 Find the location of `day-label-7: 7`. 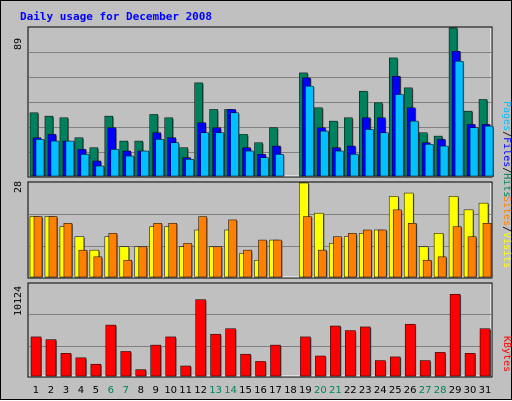

day-label-7: 7 is located at coordinates (126, 390).